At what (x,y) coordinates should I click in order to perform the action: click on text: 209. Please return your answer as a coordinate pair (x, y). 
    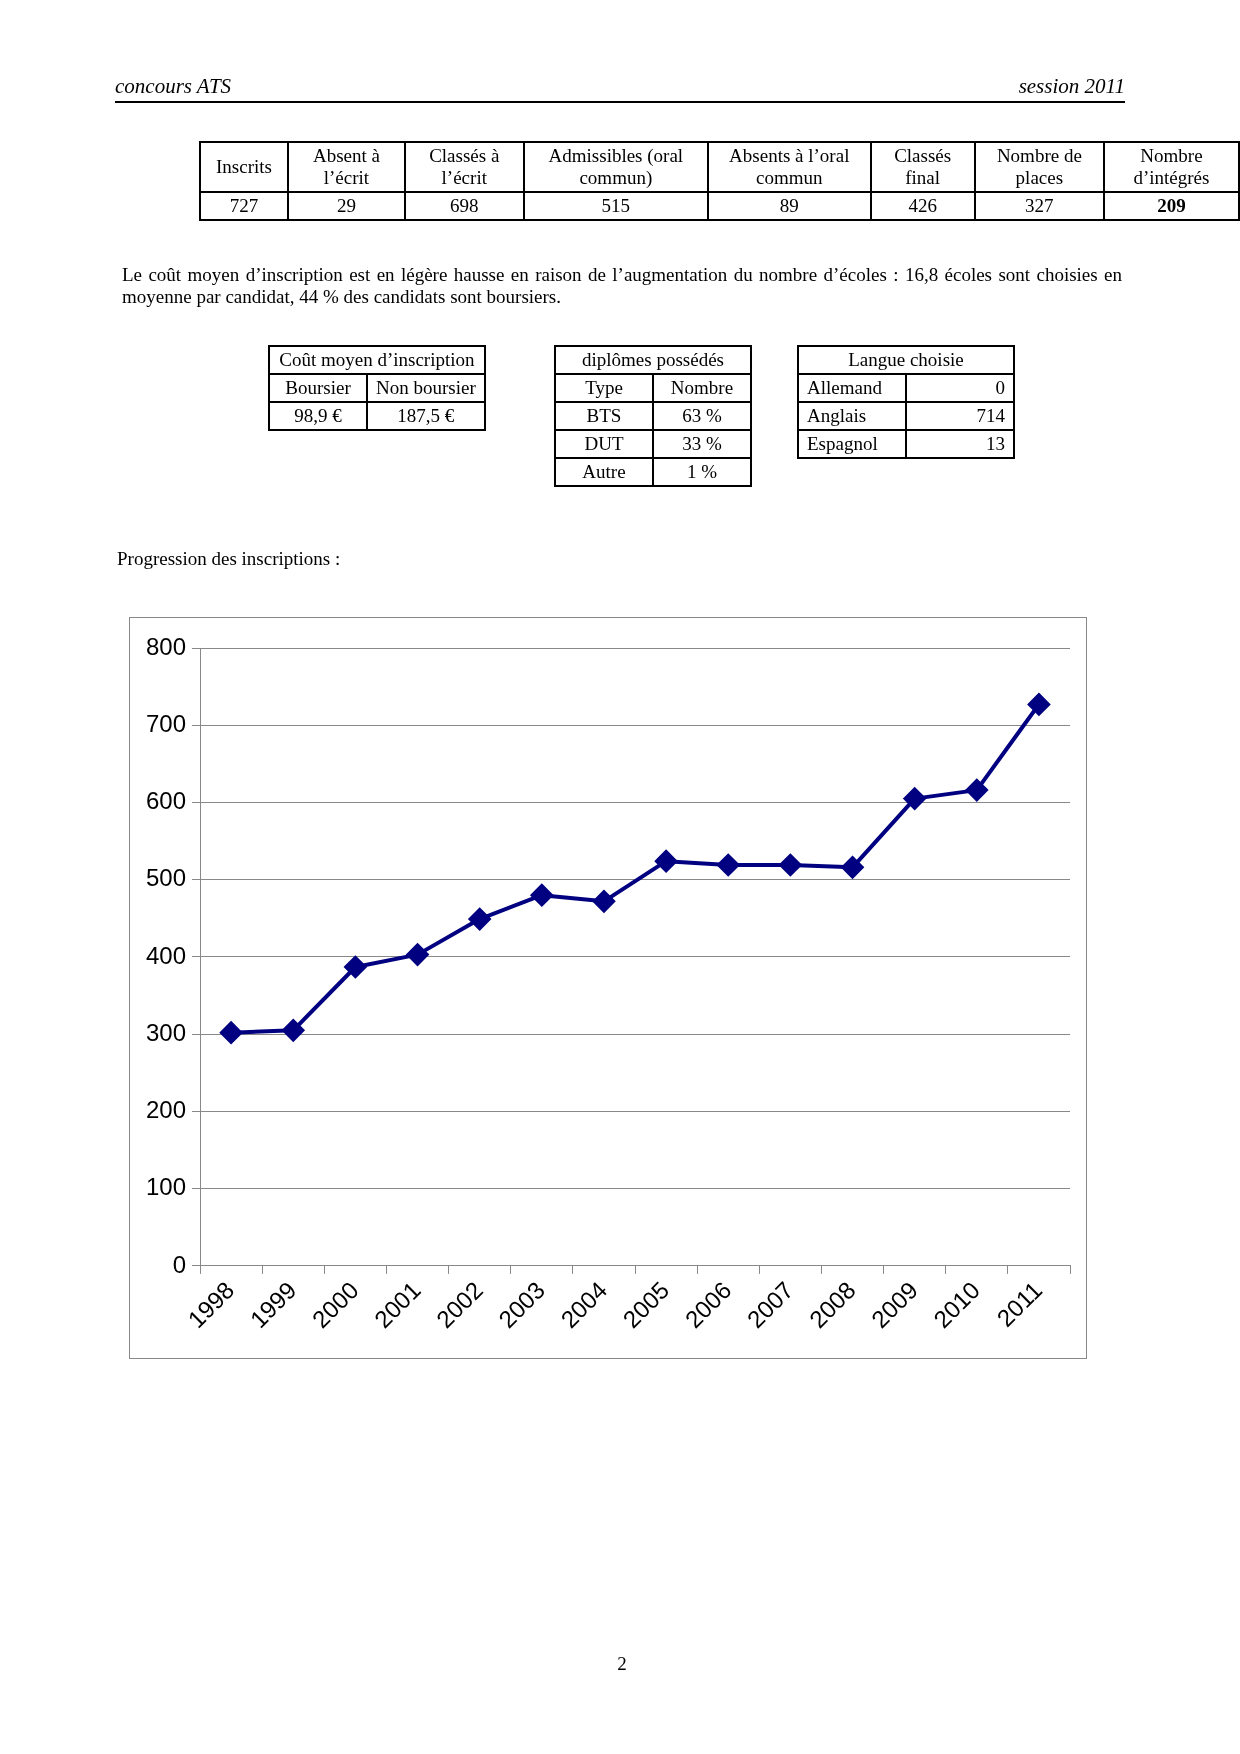
    Looking at the image, I should click on (1171, 206).